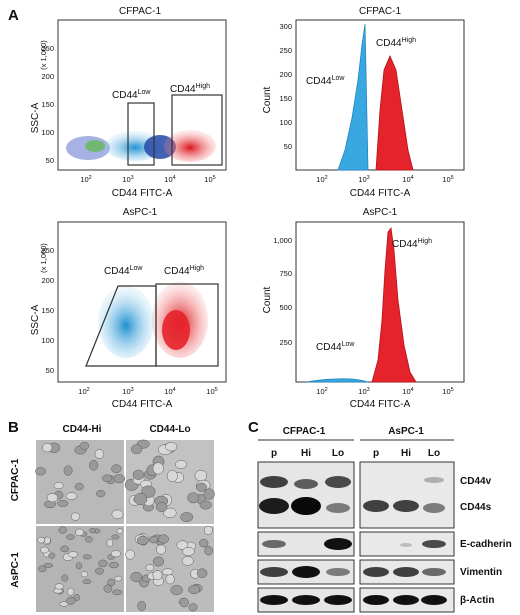 The width and height of the screenshot is (520, 615). Describe the element at coordinates (35, 117) in the screenshot. I see `y-axis-label: SSC-A` at that location.